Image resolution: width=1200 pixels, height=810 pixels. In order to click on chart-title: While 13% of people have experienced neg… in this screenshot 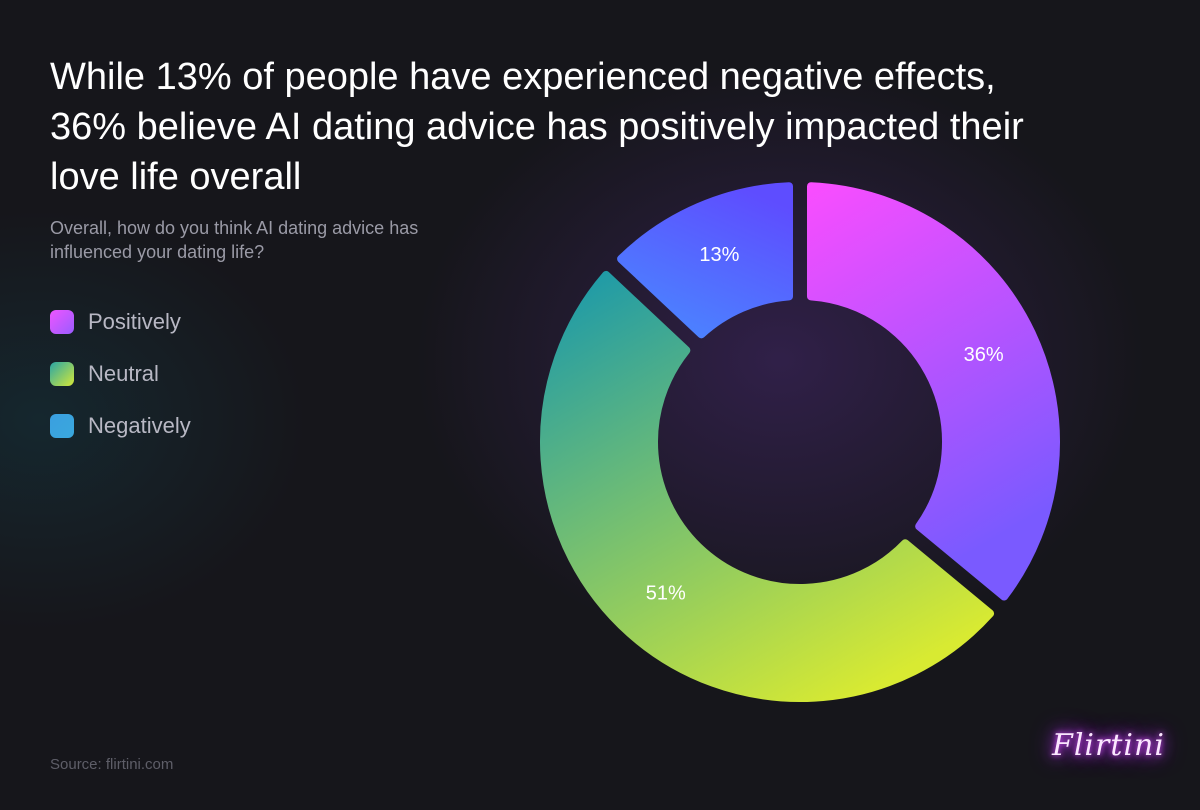, I will do `click(537, 127)`.